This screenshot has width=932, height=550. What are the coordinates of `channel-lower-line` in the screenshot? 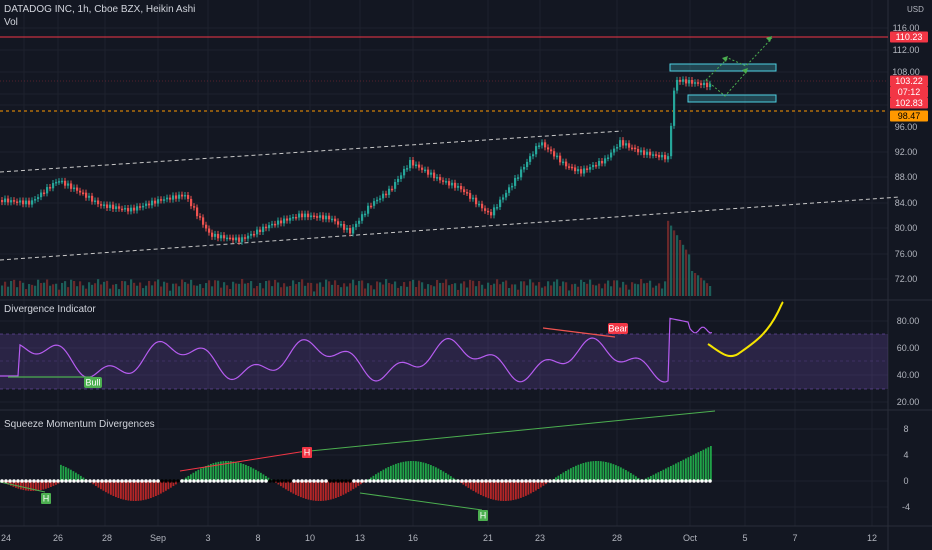 It's located at (450, 228).